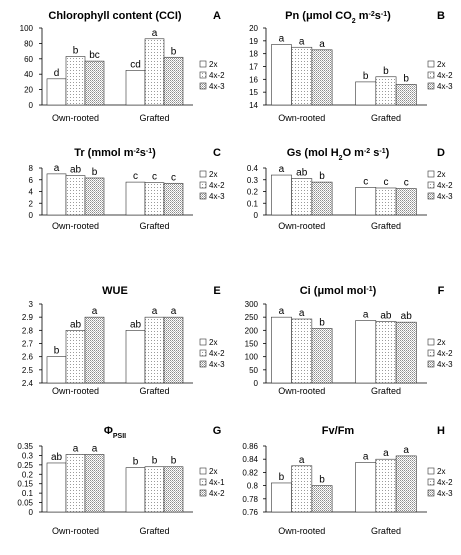 The height and width of the screenshot is (555, 461). Describe the element at coordinates (338, 154) in the screenshot. I see `panel-title: Gs (mol H2O m-2 s-1)` at that location.